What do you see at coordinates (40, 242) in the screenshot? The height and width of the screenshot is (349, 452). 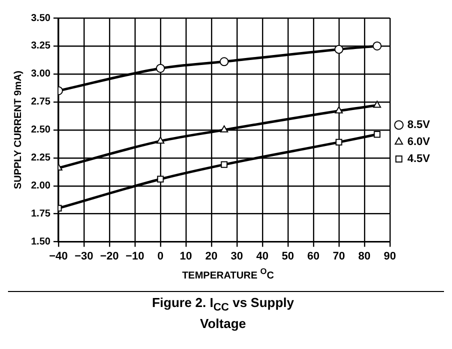 I see `y-tick-label: 1.50` at bounding box center [40, 242].